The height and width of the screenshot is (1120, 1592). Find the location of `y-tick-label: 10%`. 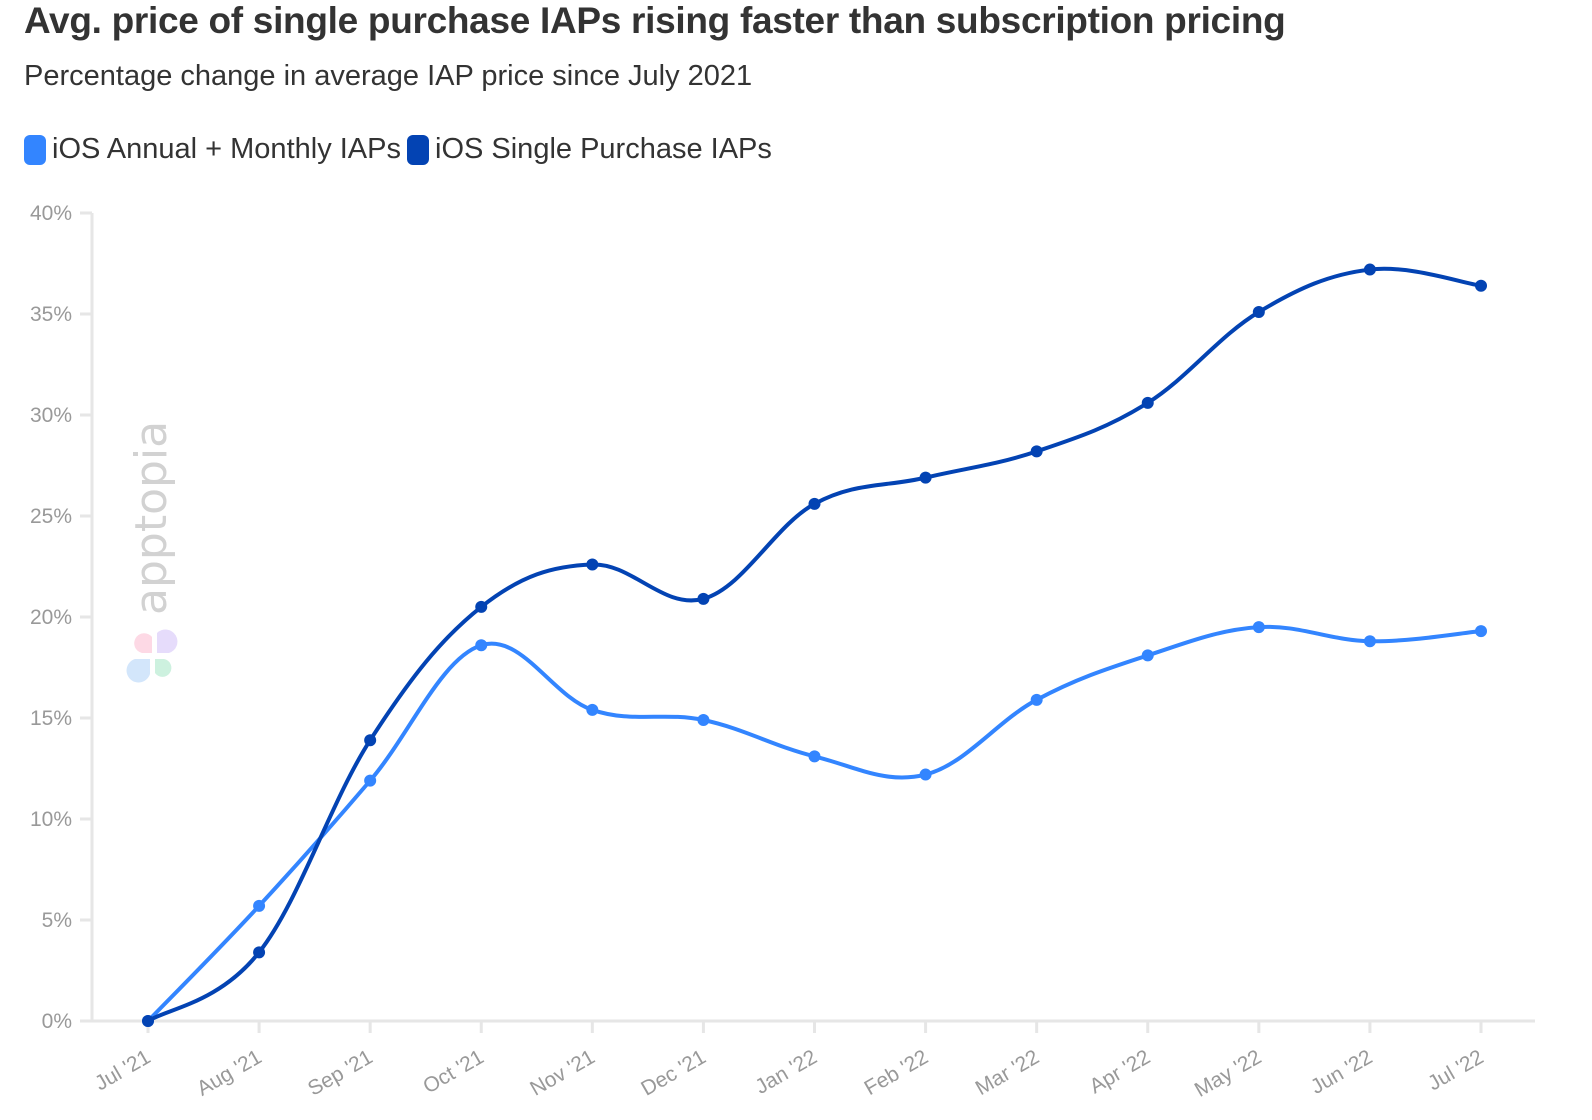

y-tick-label: 10% is located at coordinates (51, 819).